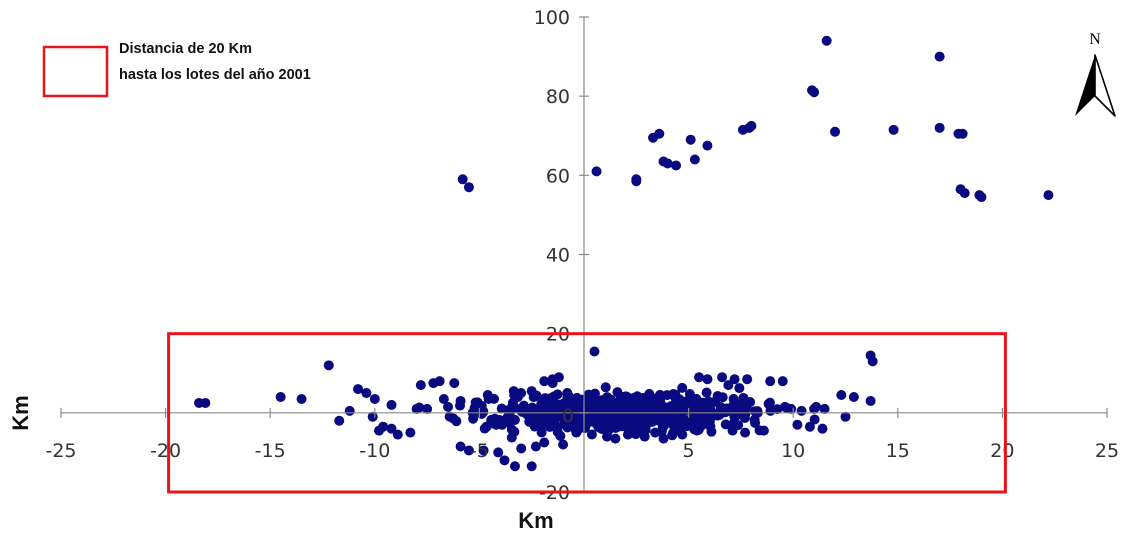 This screenshot has width=1124, height=533. I want to click on north-arrow-icon, so click(1095, 85).